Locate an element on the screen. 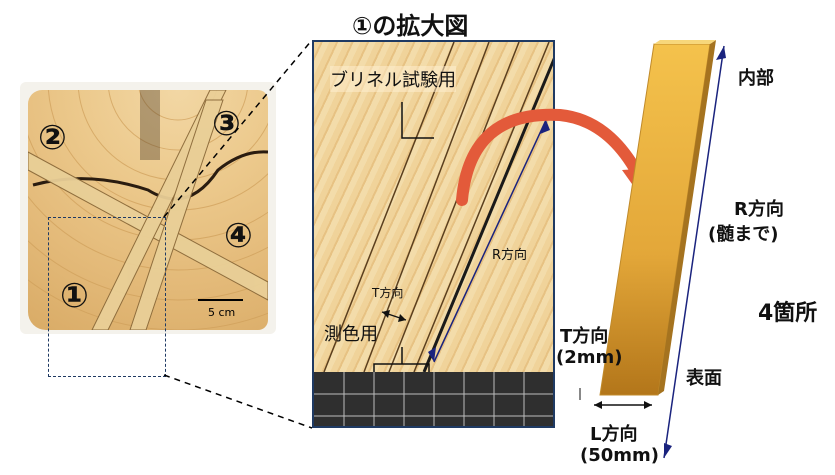  color-measurement-label: 測色用 is located at coordinates (351, 334).